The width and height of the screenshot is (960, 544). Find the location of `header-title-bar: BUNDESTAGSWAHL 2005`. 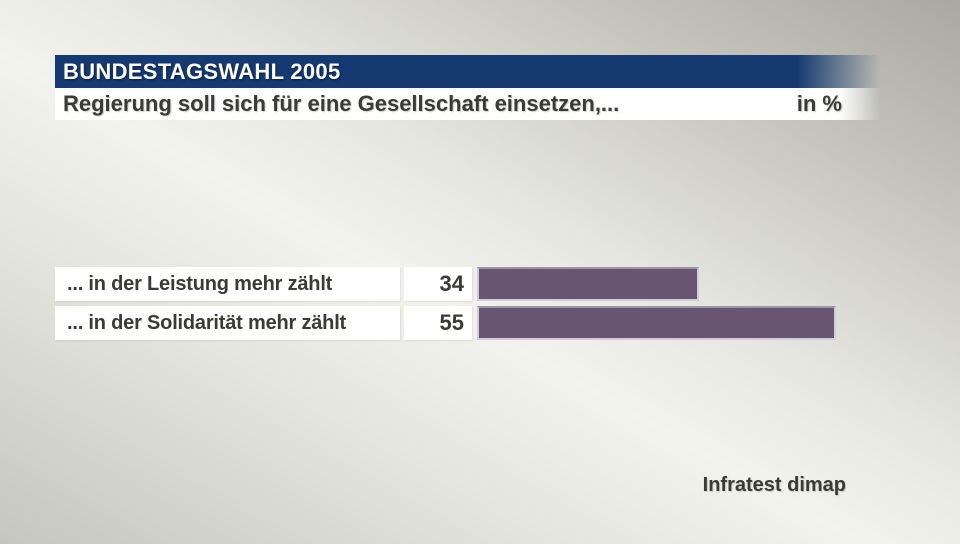

header-title-bar: BUNDESTAGSWAHL 2005 is located at coordinates (467, 71).